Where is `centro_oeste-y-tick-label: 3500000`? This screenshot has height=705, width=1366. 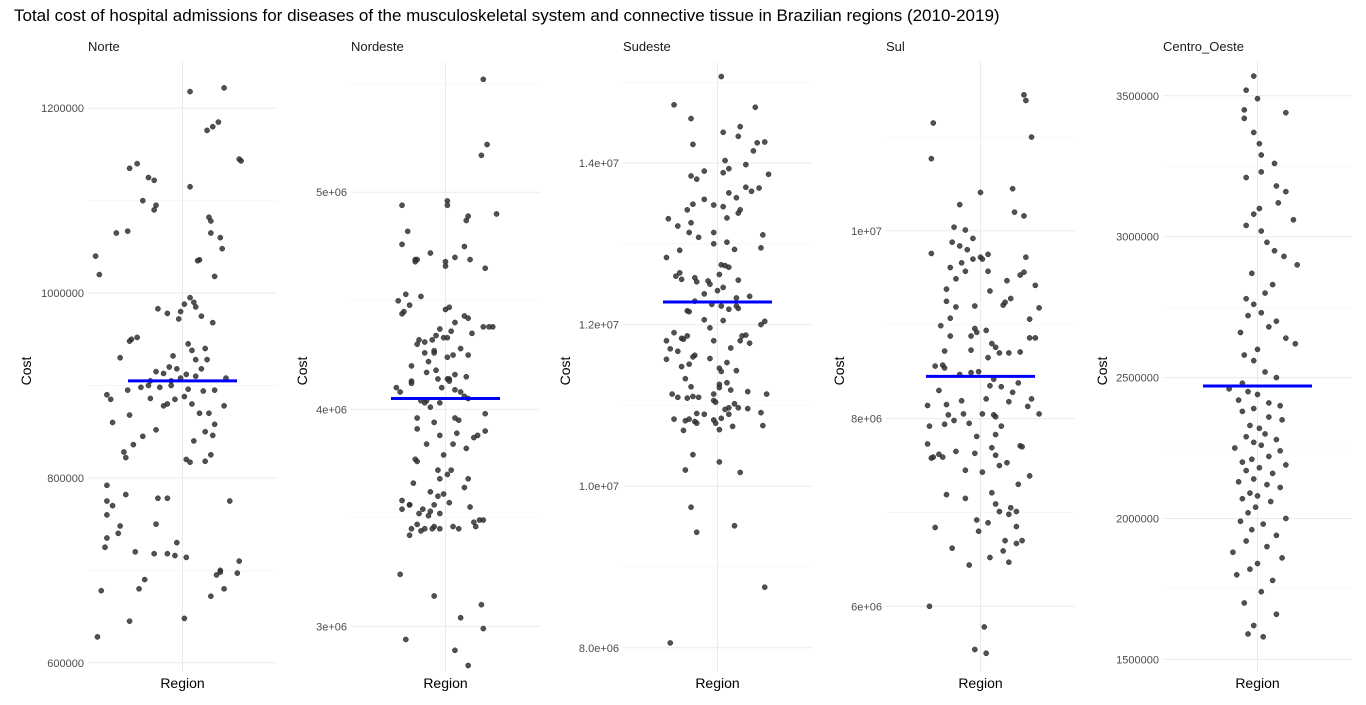
centro_oeste-y-tick-label: 3500000 is located at coordinates (1137, 97).